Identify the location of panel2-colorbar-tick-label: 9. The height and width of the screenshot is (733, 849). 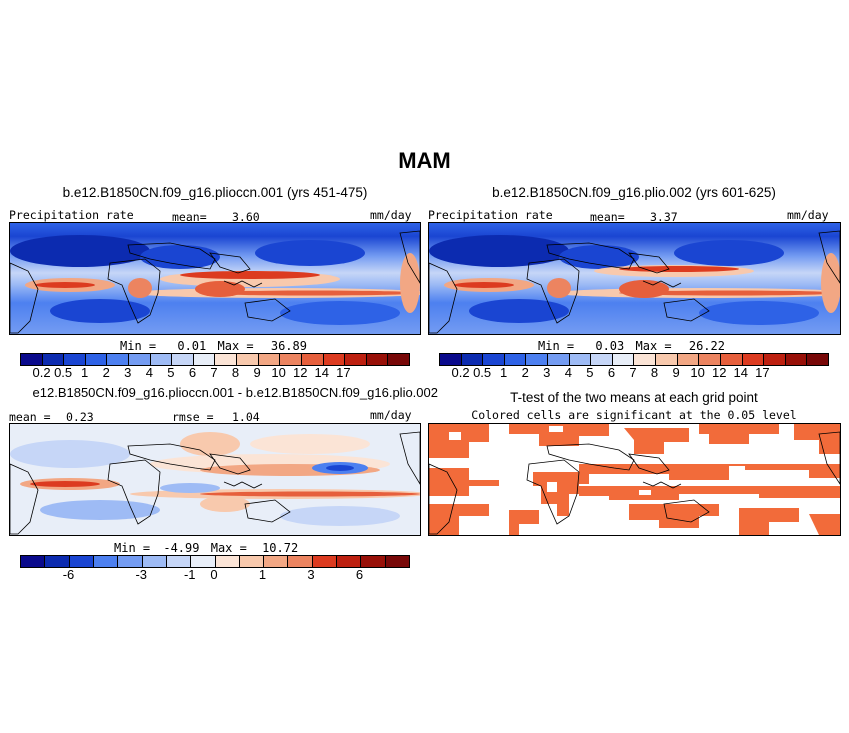
(676, 372).